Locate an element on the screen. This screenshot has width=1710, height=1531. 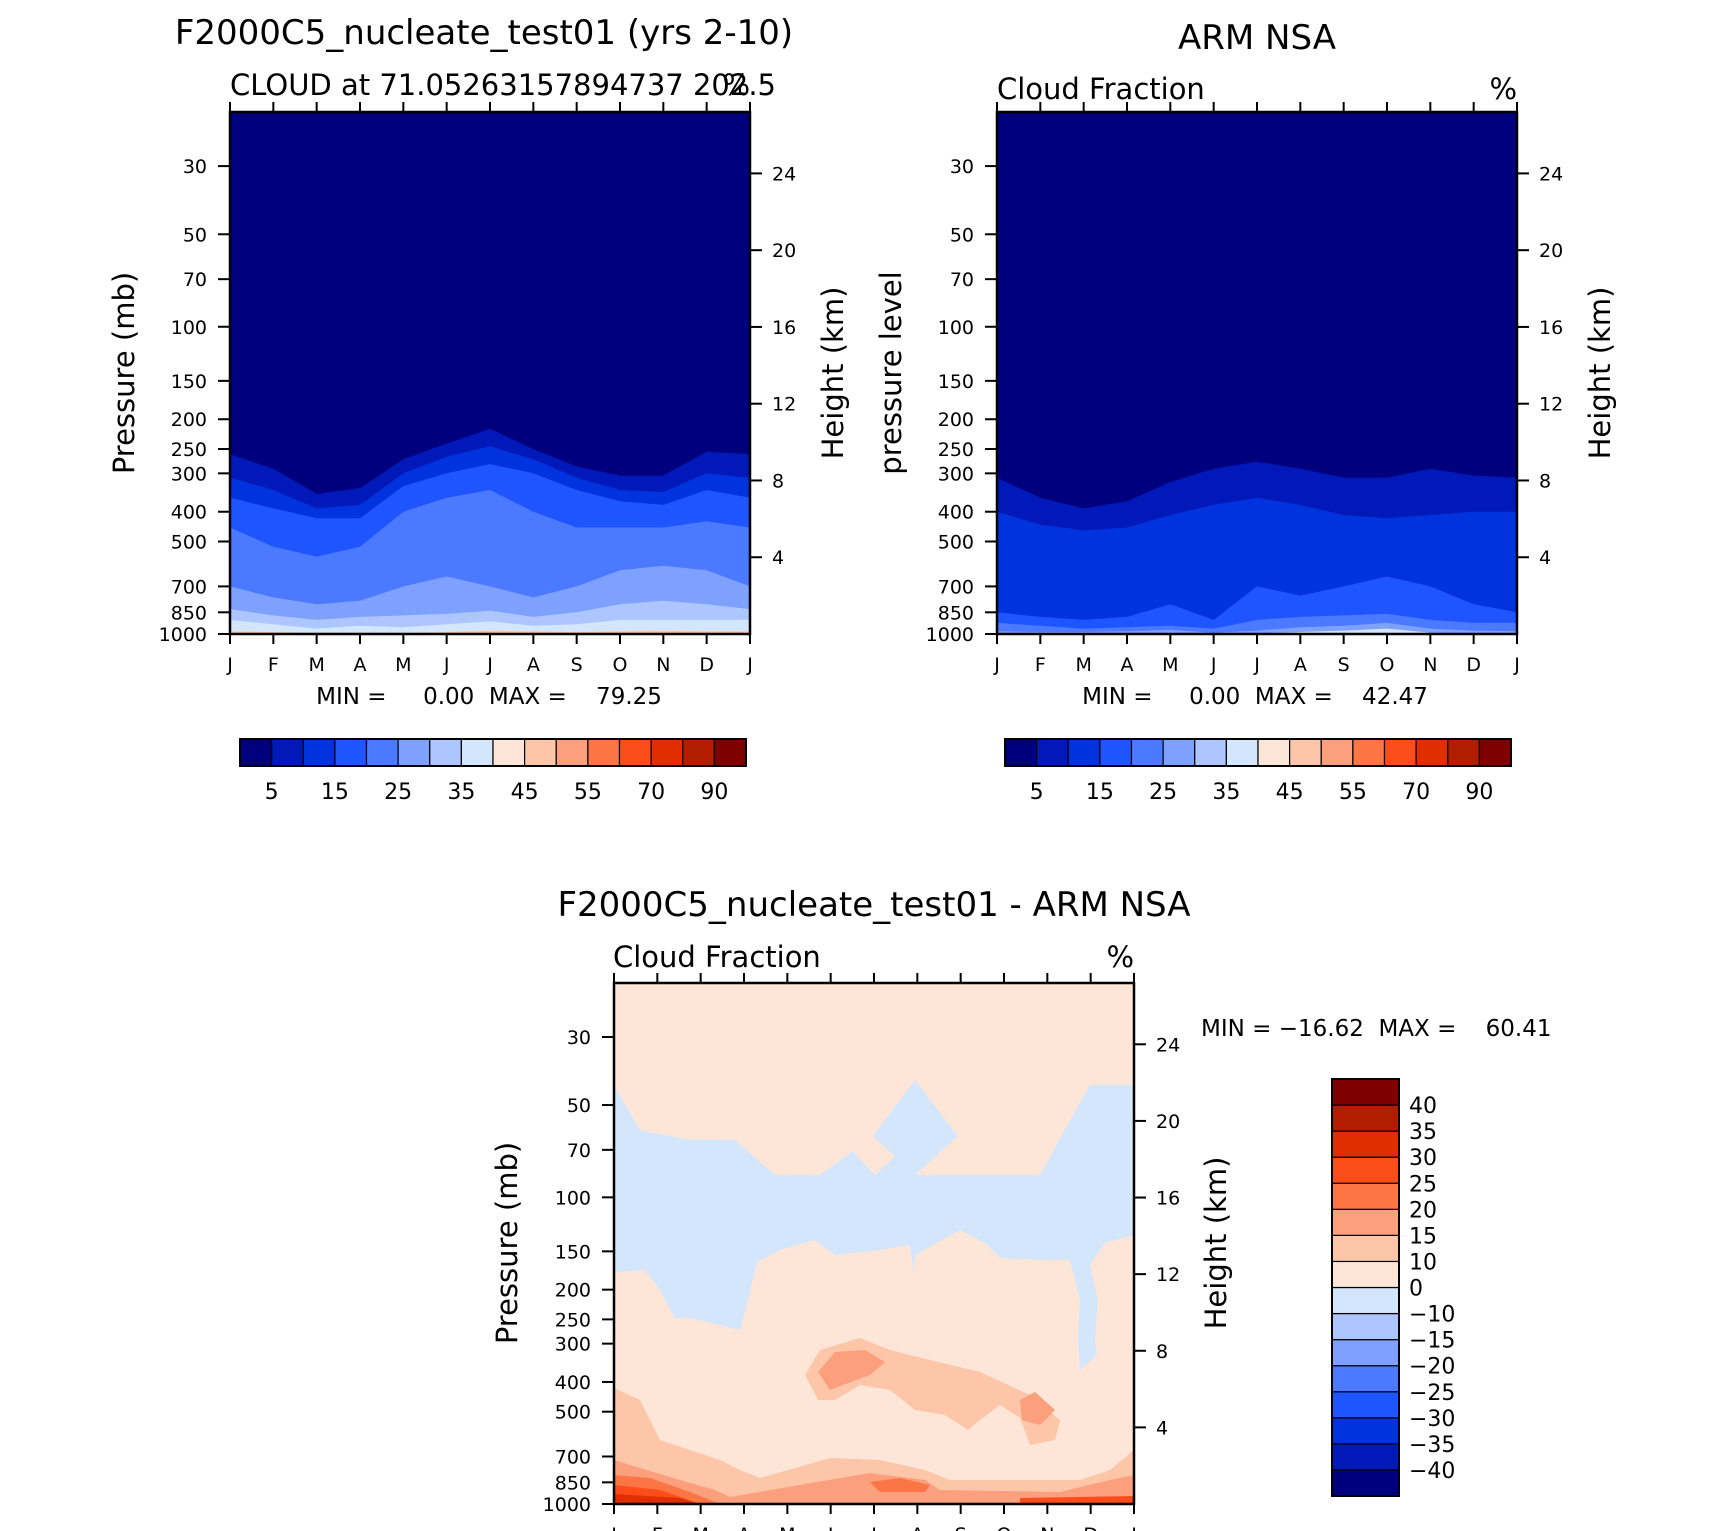
diff-contour-15-upper-b is located at coordinates (1037, 1408).